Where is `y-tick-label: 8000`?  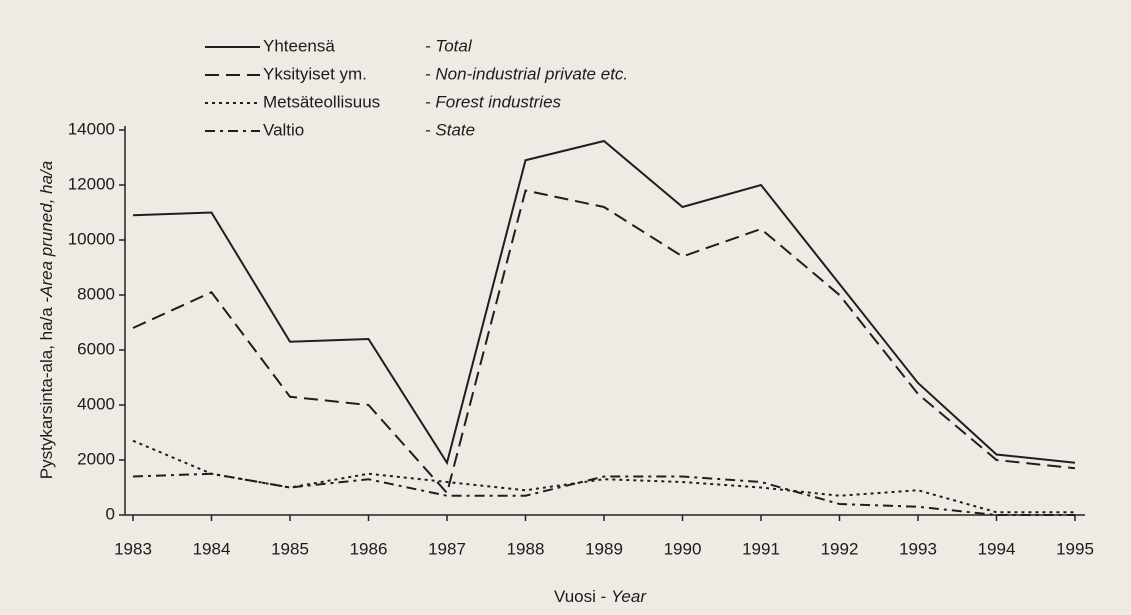 y-tick-label: 8000 is located at coordinates (96, 293).